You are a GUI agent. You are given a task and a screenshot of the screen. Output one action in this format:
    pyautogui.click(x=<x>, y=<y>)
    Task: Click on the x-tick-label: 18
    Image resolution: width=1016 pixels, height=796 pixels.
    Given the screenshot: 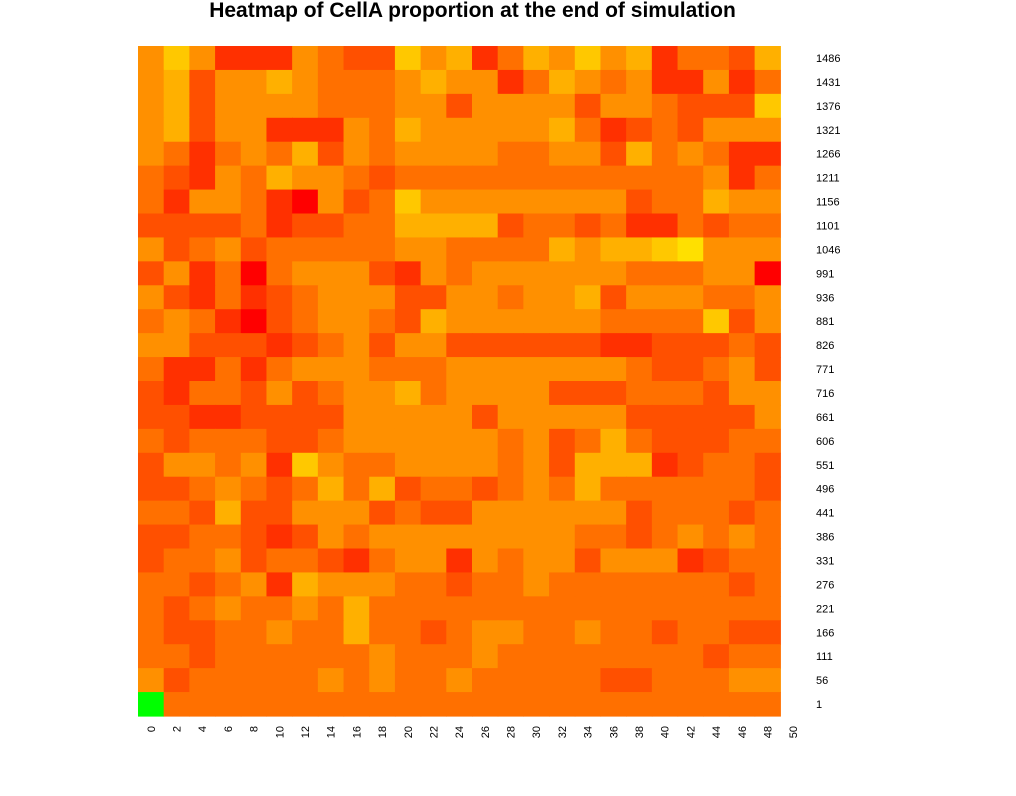 What is the action you would take?
    pyautogui.click(x=383, y=732)
    